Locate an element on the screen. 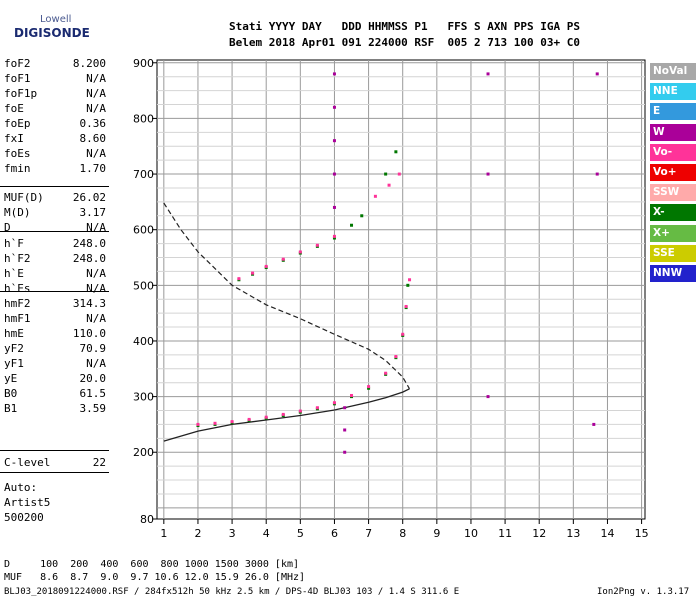  param-he: h`E N/A is located at coordinates (55, 274).